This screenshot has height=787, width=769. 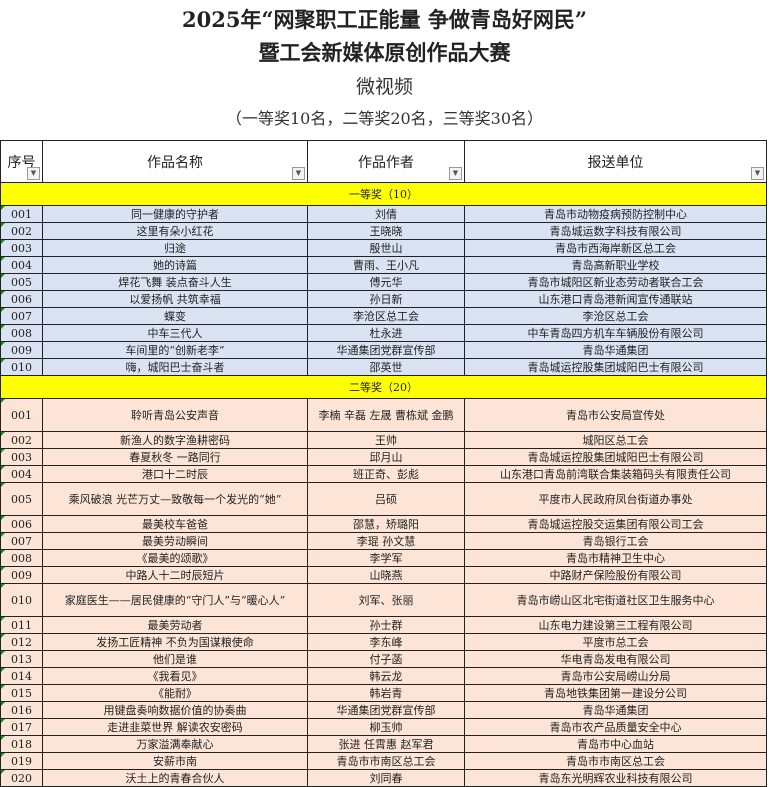 What do you see at coordinates (386, 575) in the screenshot?
I see `cell-author: 山晓燕` at bounding box center [386, 575].